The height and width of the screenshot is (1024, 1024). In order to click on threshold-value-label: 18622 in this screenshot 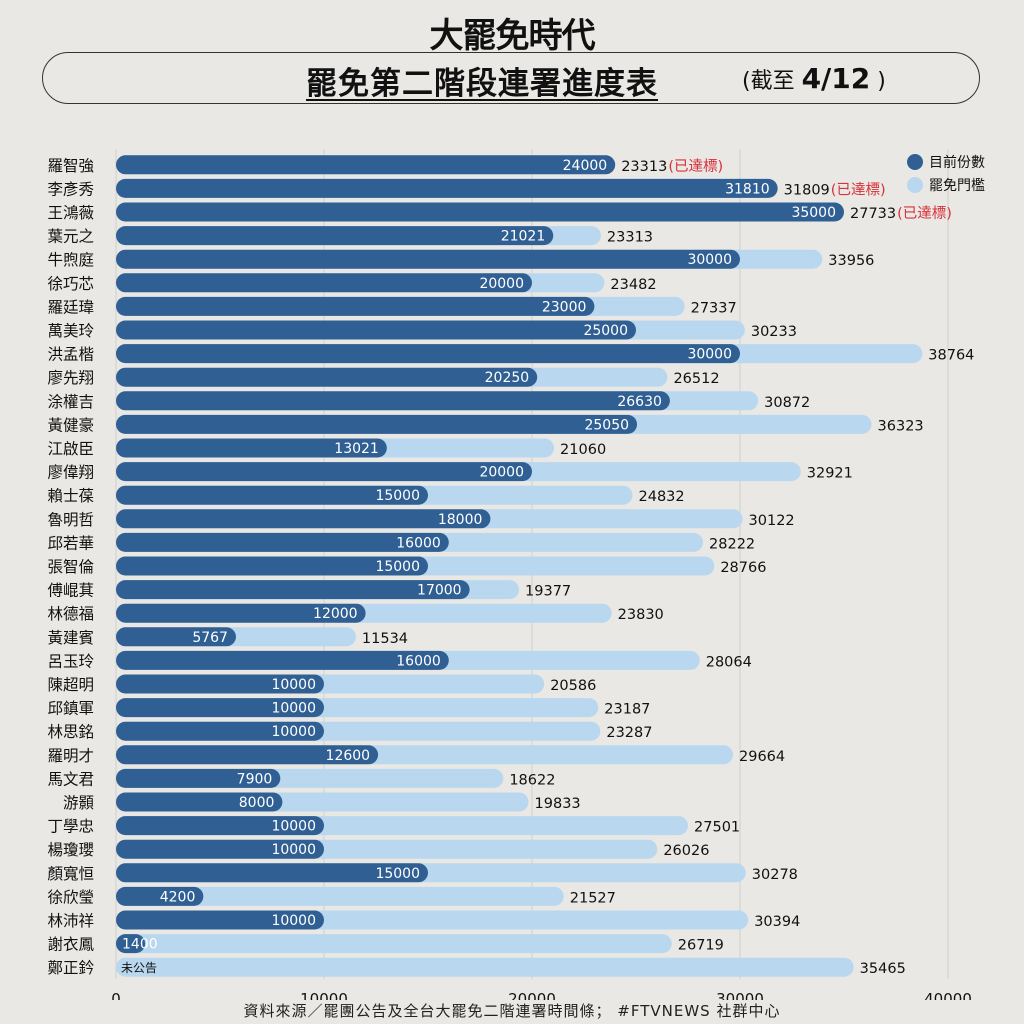, I will do `click(532, 780)`.